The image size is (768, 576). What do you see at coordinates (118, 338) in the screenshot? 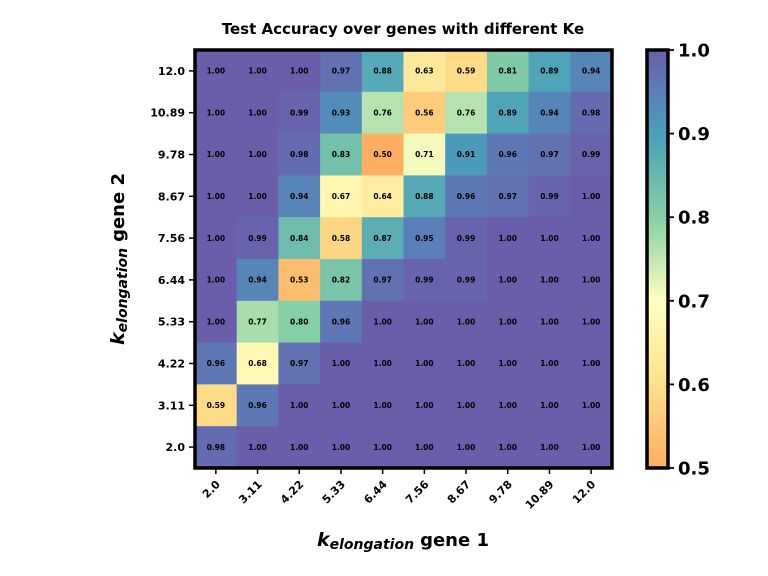
I see `y-axis-label-symbol: k` at bounding box center [118, 338].